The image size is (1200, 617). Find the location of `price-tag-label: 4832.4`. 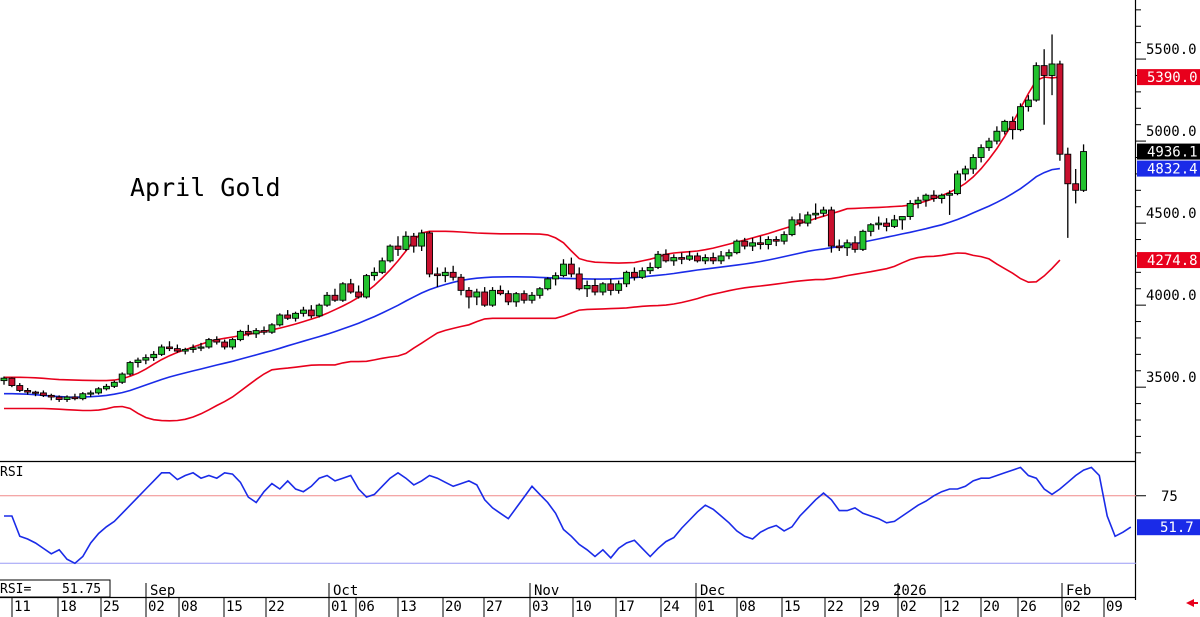

price-tag-label: 4832.4 is located at coordinates (1172, 170).